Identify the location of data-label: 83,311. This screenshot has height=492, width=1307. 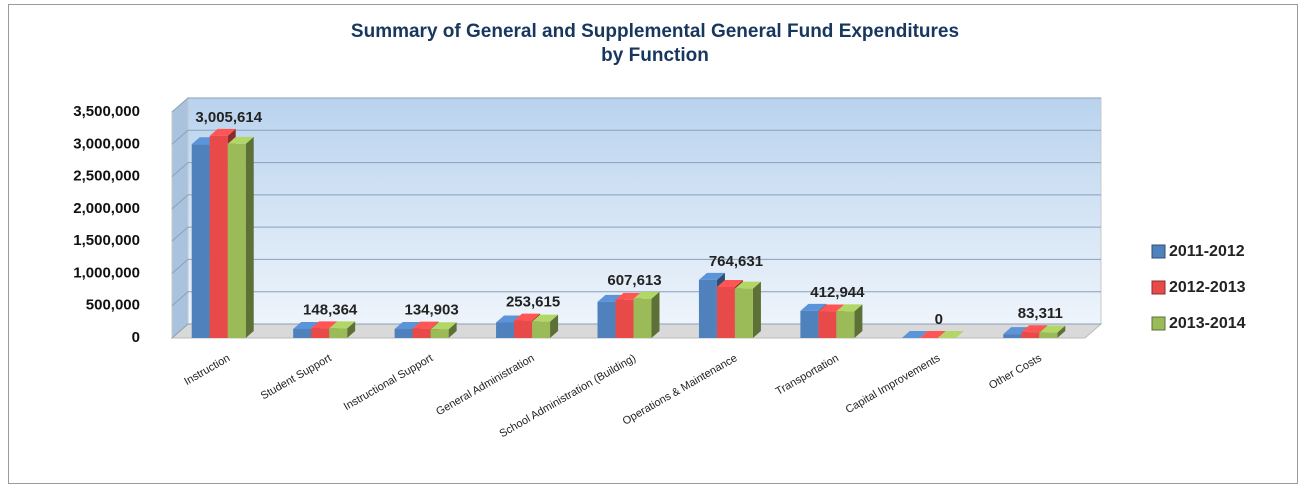
(1040, 313).